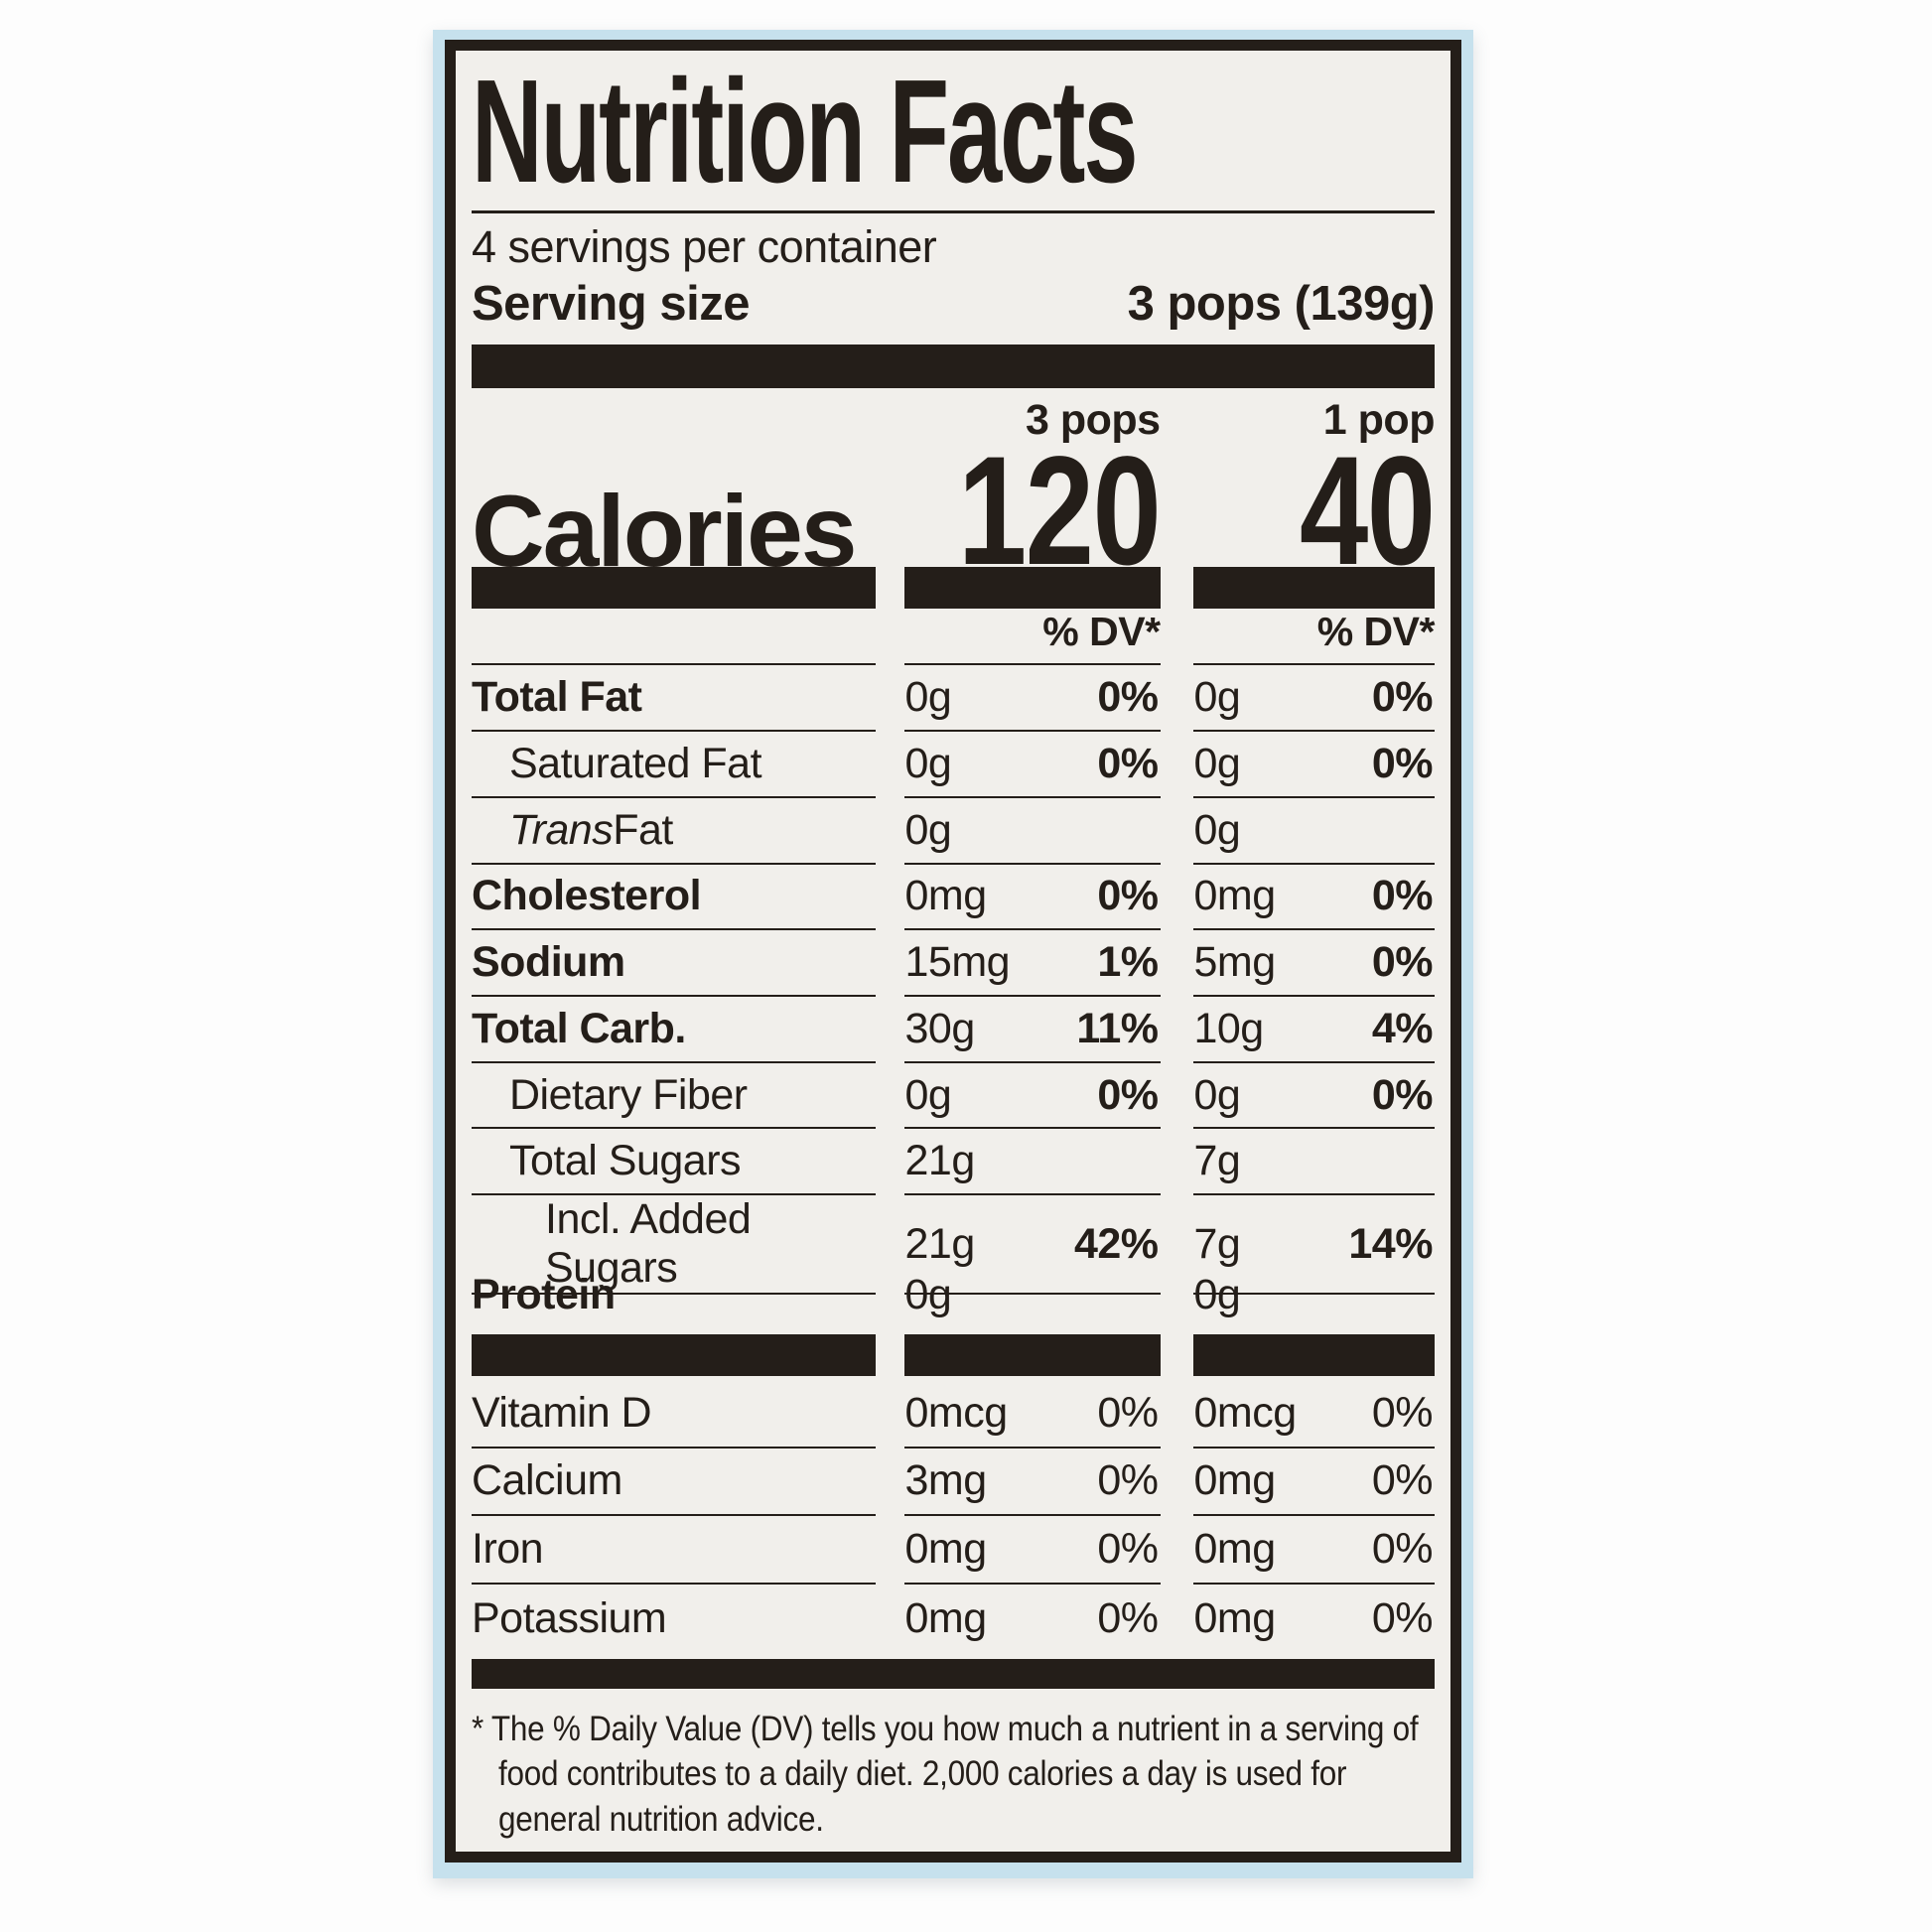 Image resolution: width=1932 pixels, height=1932 pixels. What do you see at coordinates (549, 963) in the screenshot?
I see `nutrient-name: Sodium` at bounding box center [549, 963].